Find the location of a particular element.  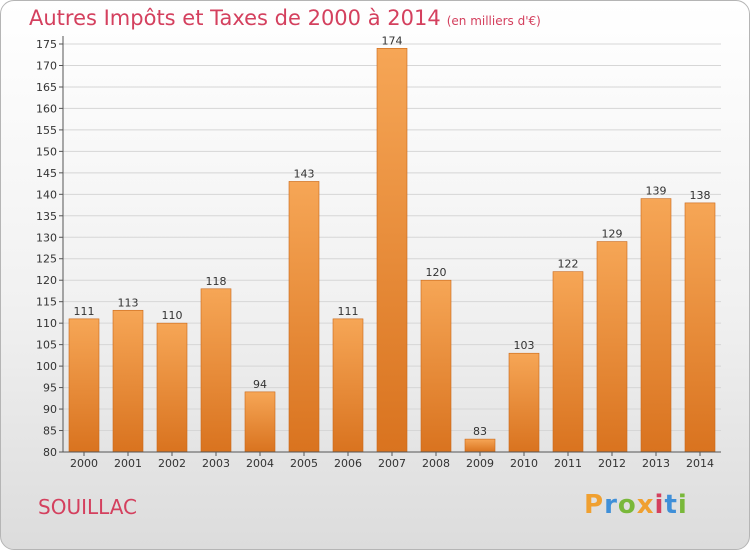

chart-subtitle: (en milliers d'€) is located at coordinates (493, 21).